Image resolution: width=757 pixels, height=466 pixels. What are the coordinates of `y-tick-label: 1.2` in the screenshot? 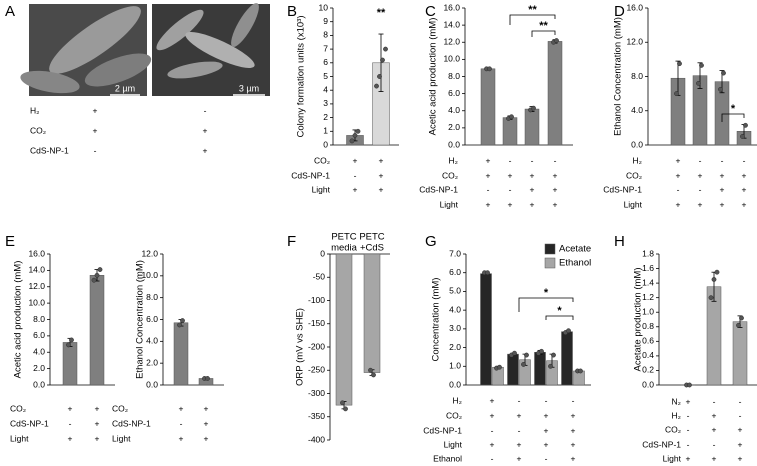 It's located at (648, 297).